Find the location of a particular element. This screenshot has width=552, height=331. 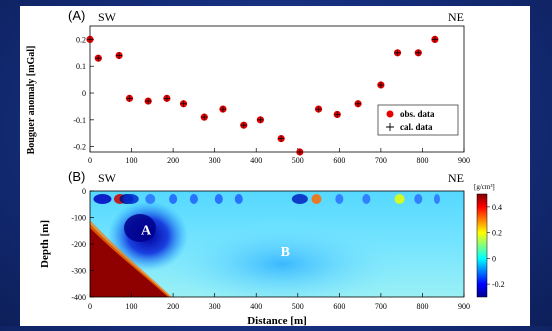

annotation-a: A is located at coordinates (146, 231).